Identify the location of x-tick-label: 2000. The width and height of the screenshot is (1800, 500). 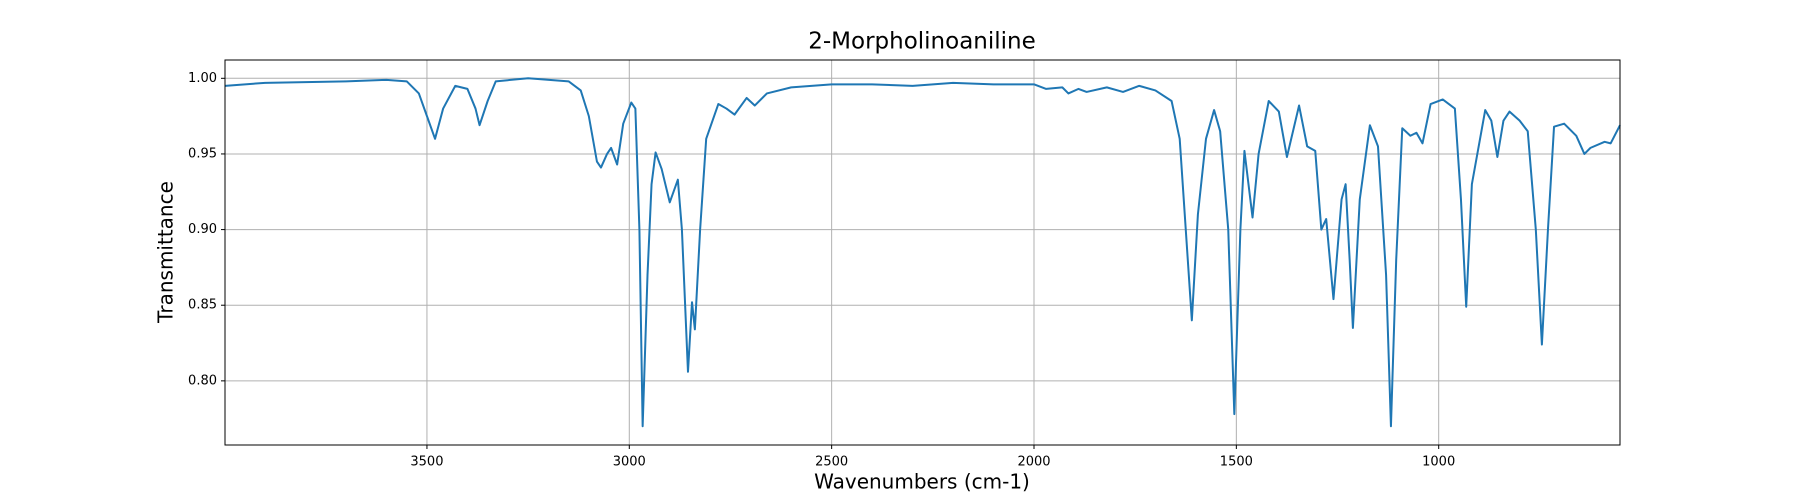
(1033, 462).